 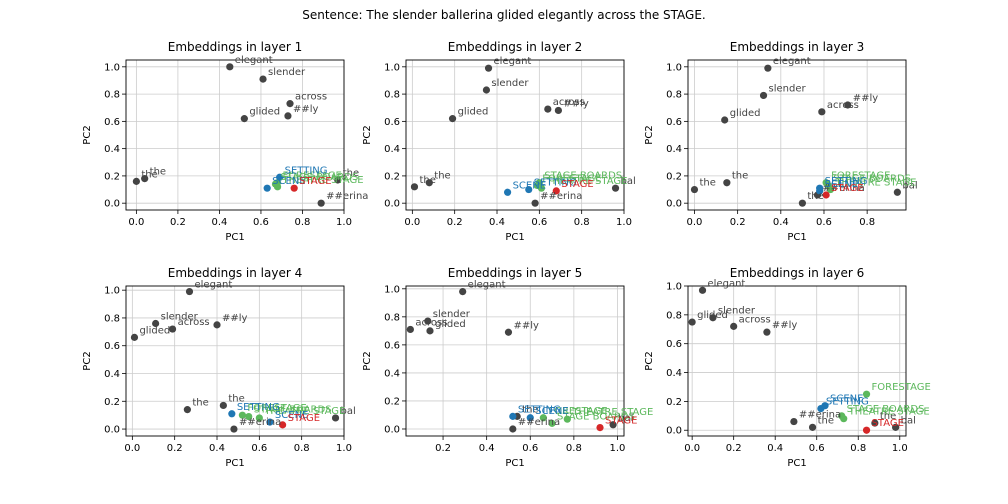 I want to click on panel-title: Embeddings in layer 5, so click(x=515, y=273).